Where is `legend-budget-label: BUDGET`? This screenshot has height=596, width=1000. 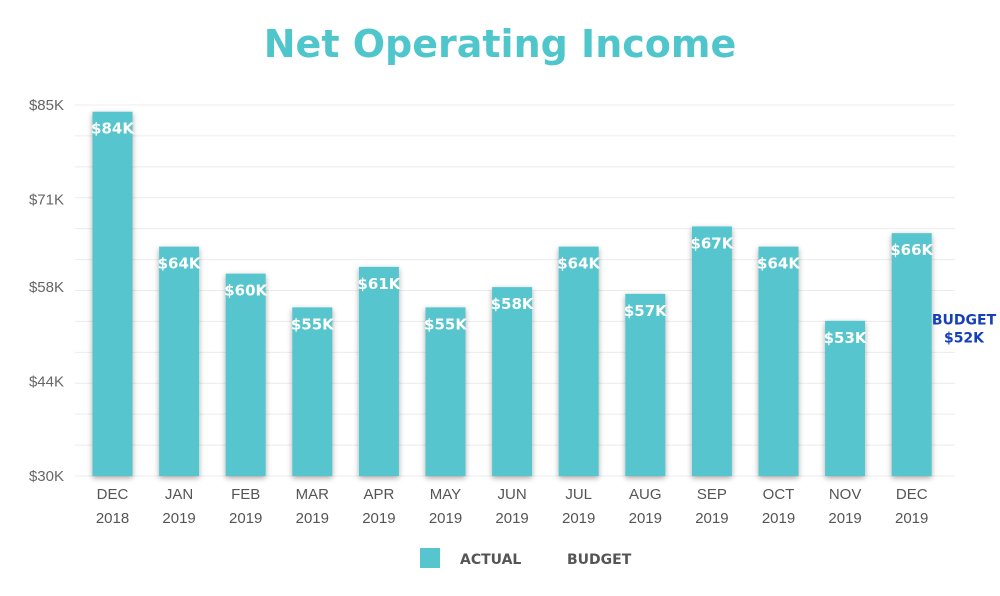 legend-budget-label: BUDGET is located at coordinates (599, 560).